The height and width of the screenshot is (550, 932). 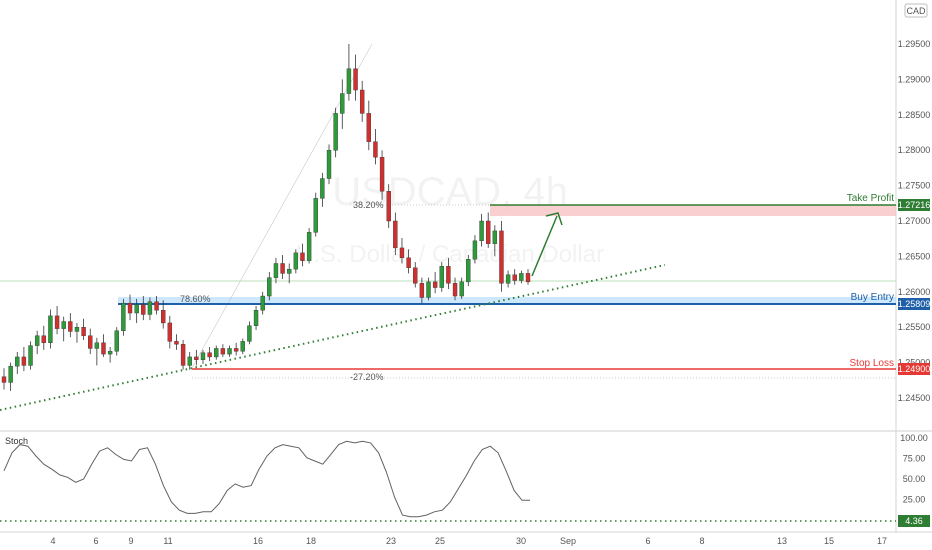 I want to click on buy-entry-tag: 1.25809, so click(x=914, y=304).